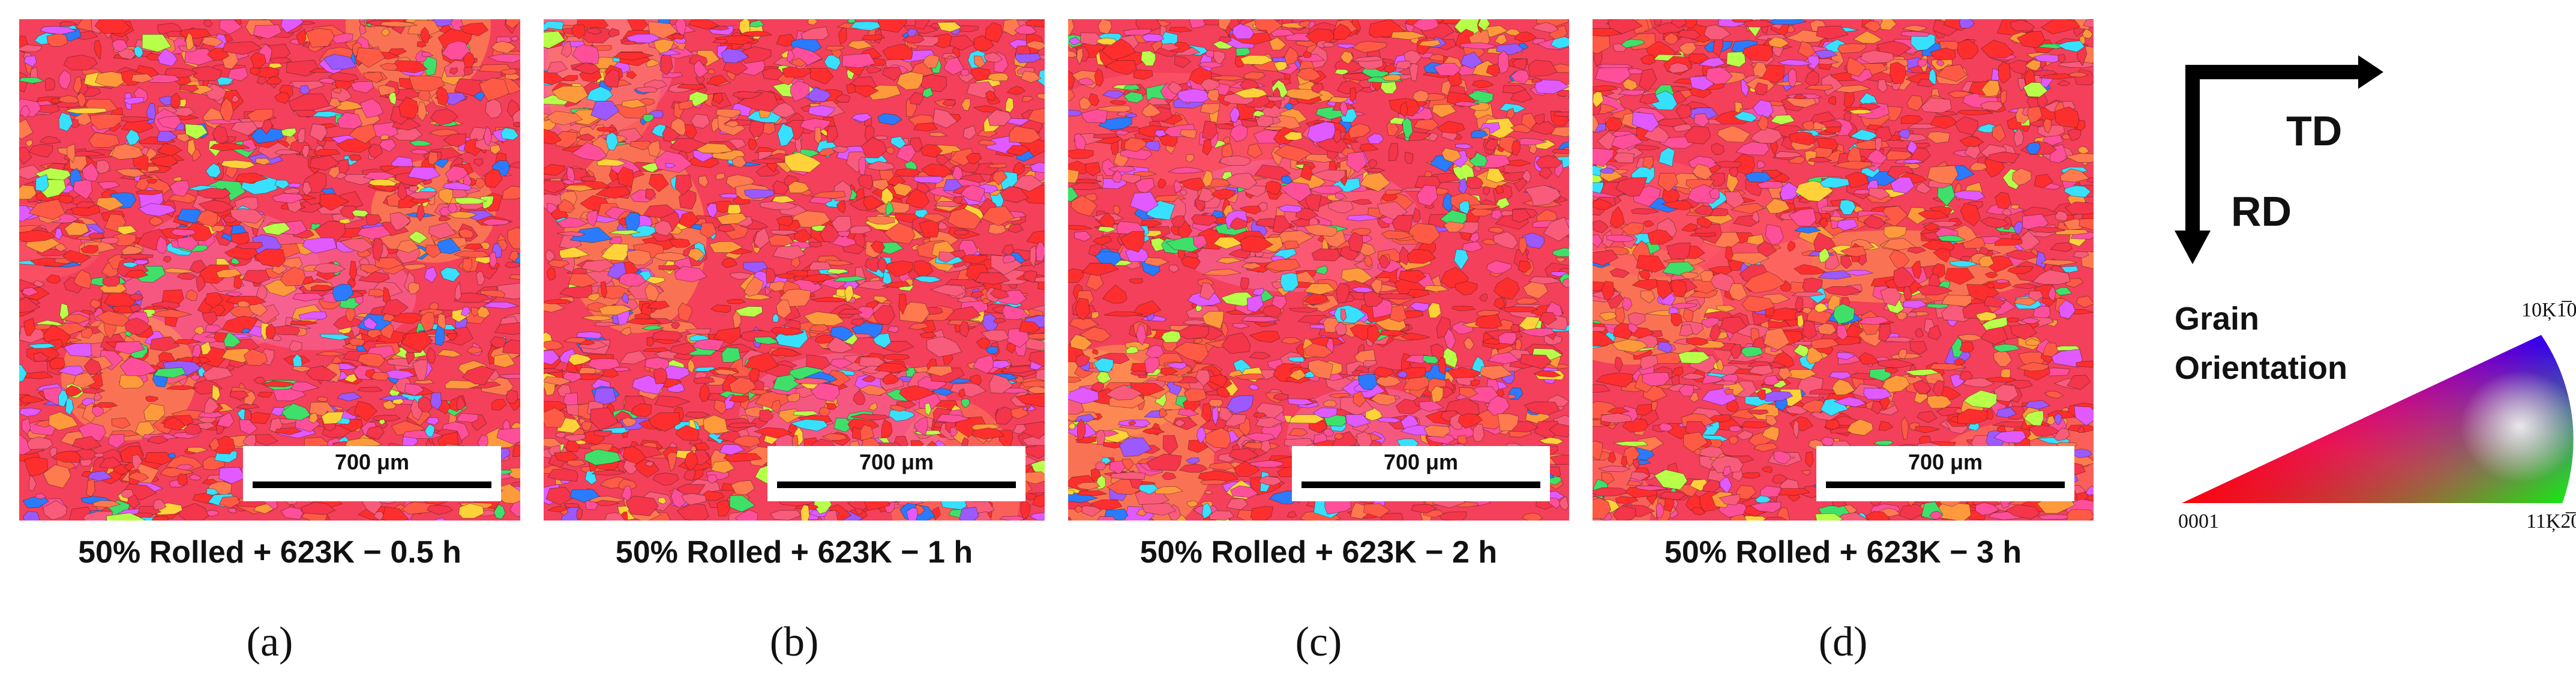 Image resolution: width=2576 pixels, height=682 pixels. I want to click on pole-label-0001: 0001, so click(2198, 522).